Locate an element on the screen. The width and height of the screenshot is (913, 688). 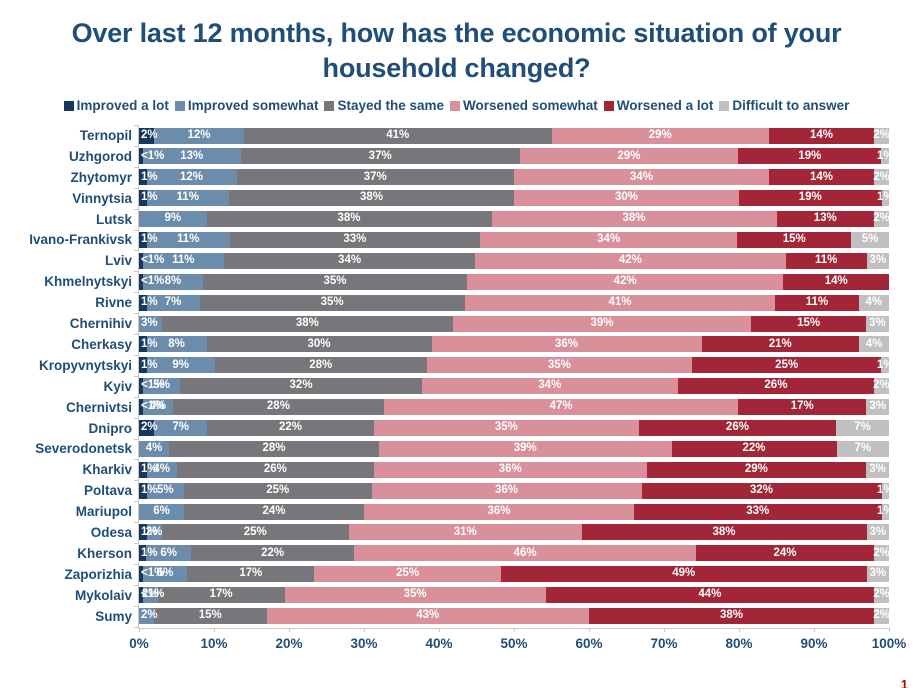
bar-value-label: 46% is located at coordinates (525, 552).